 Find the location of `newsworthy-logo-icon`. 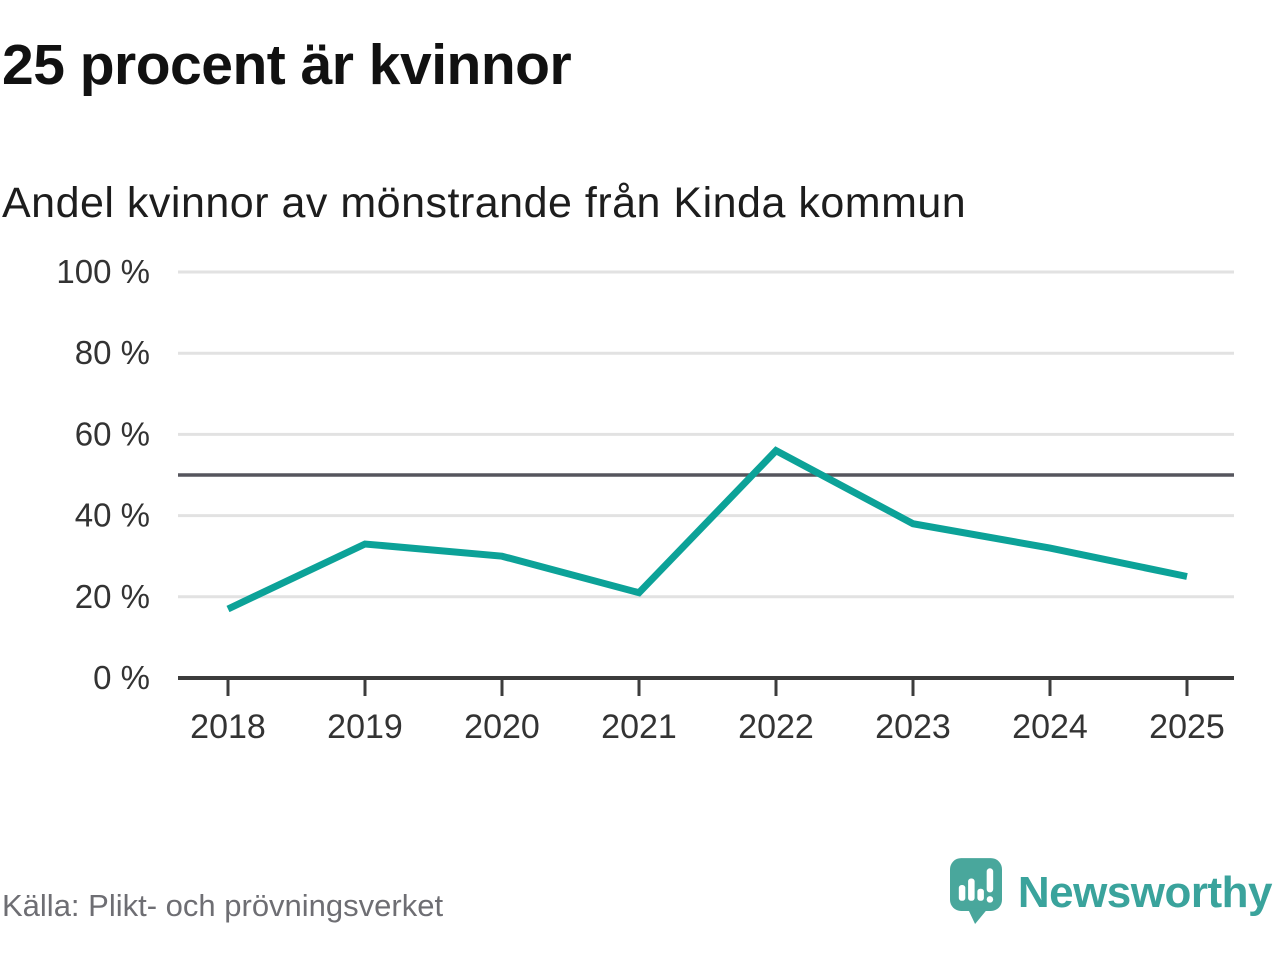

newsworthy-logo-icon is located at coordinates (975, 891).